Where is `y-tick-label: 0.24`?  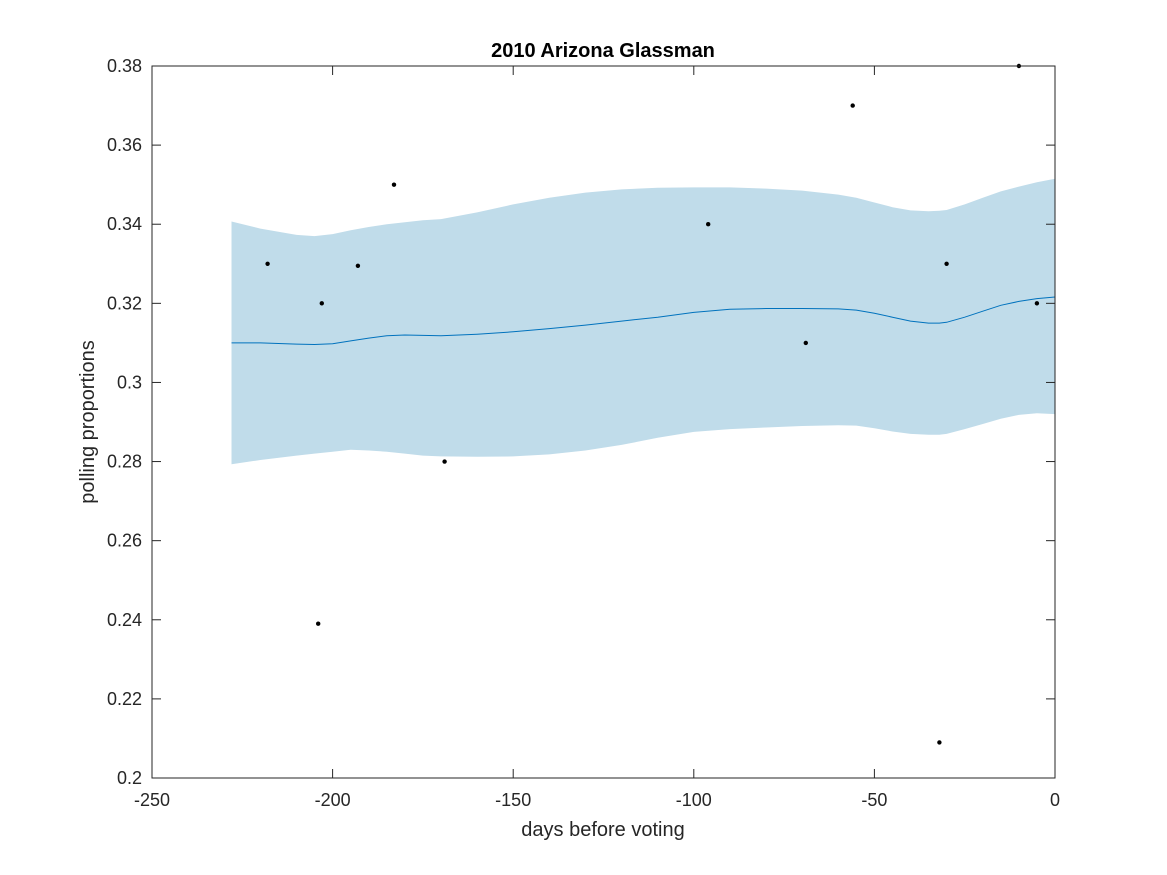
y-tick-label: 0.24 is located at coordinates (124, 620).